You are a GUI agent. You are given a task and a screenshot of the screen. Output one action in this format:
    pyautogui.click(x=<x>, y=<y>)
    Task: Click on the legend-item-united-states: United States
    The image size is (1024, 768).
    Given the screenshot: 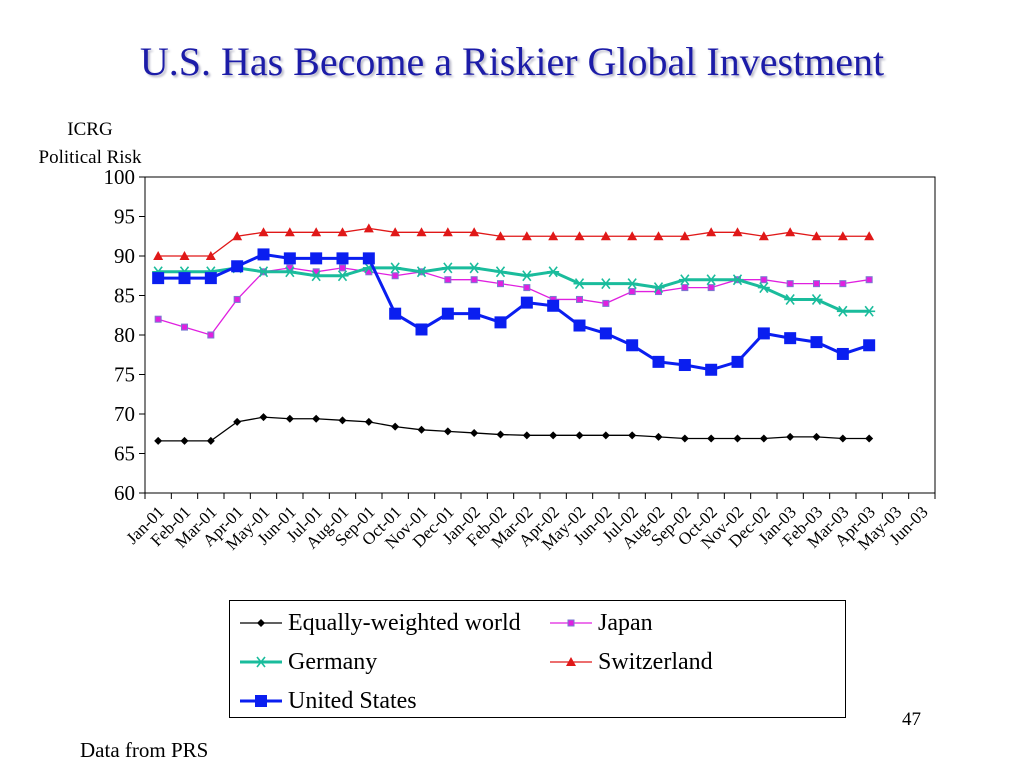 What is the action you would take?
    pyautogui.click(x=327, y=701)
    